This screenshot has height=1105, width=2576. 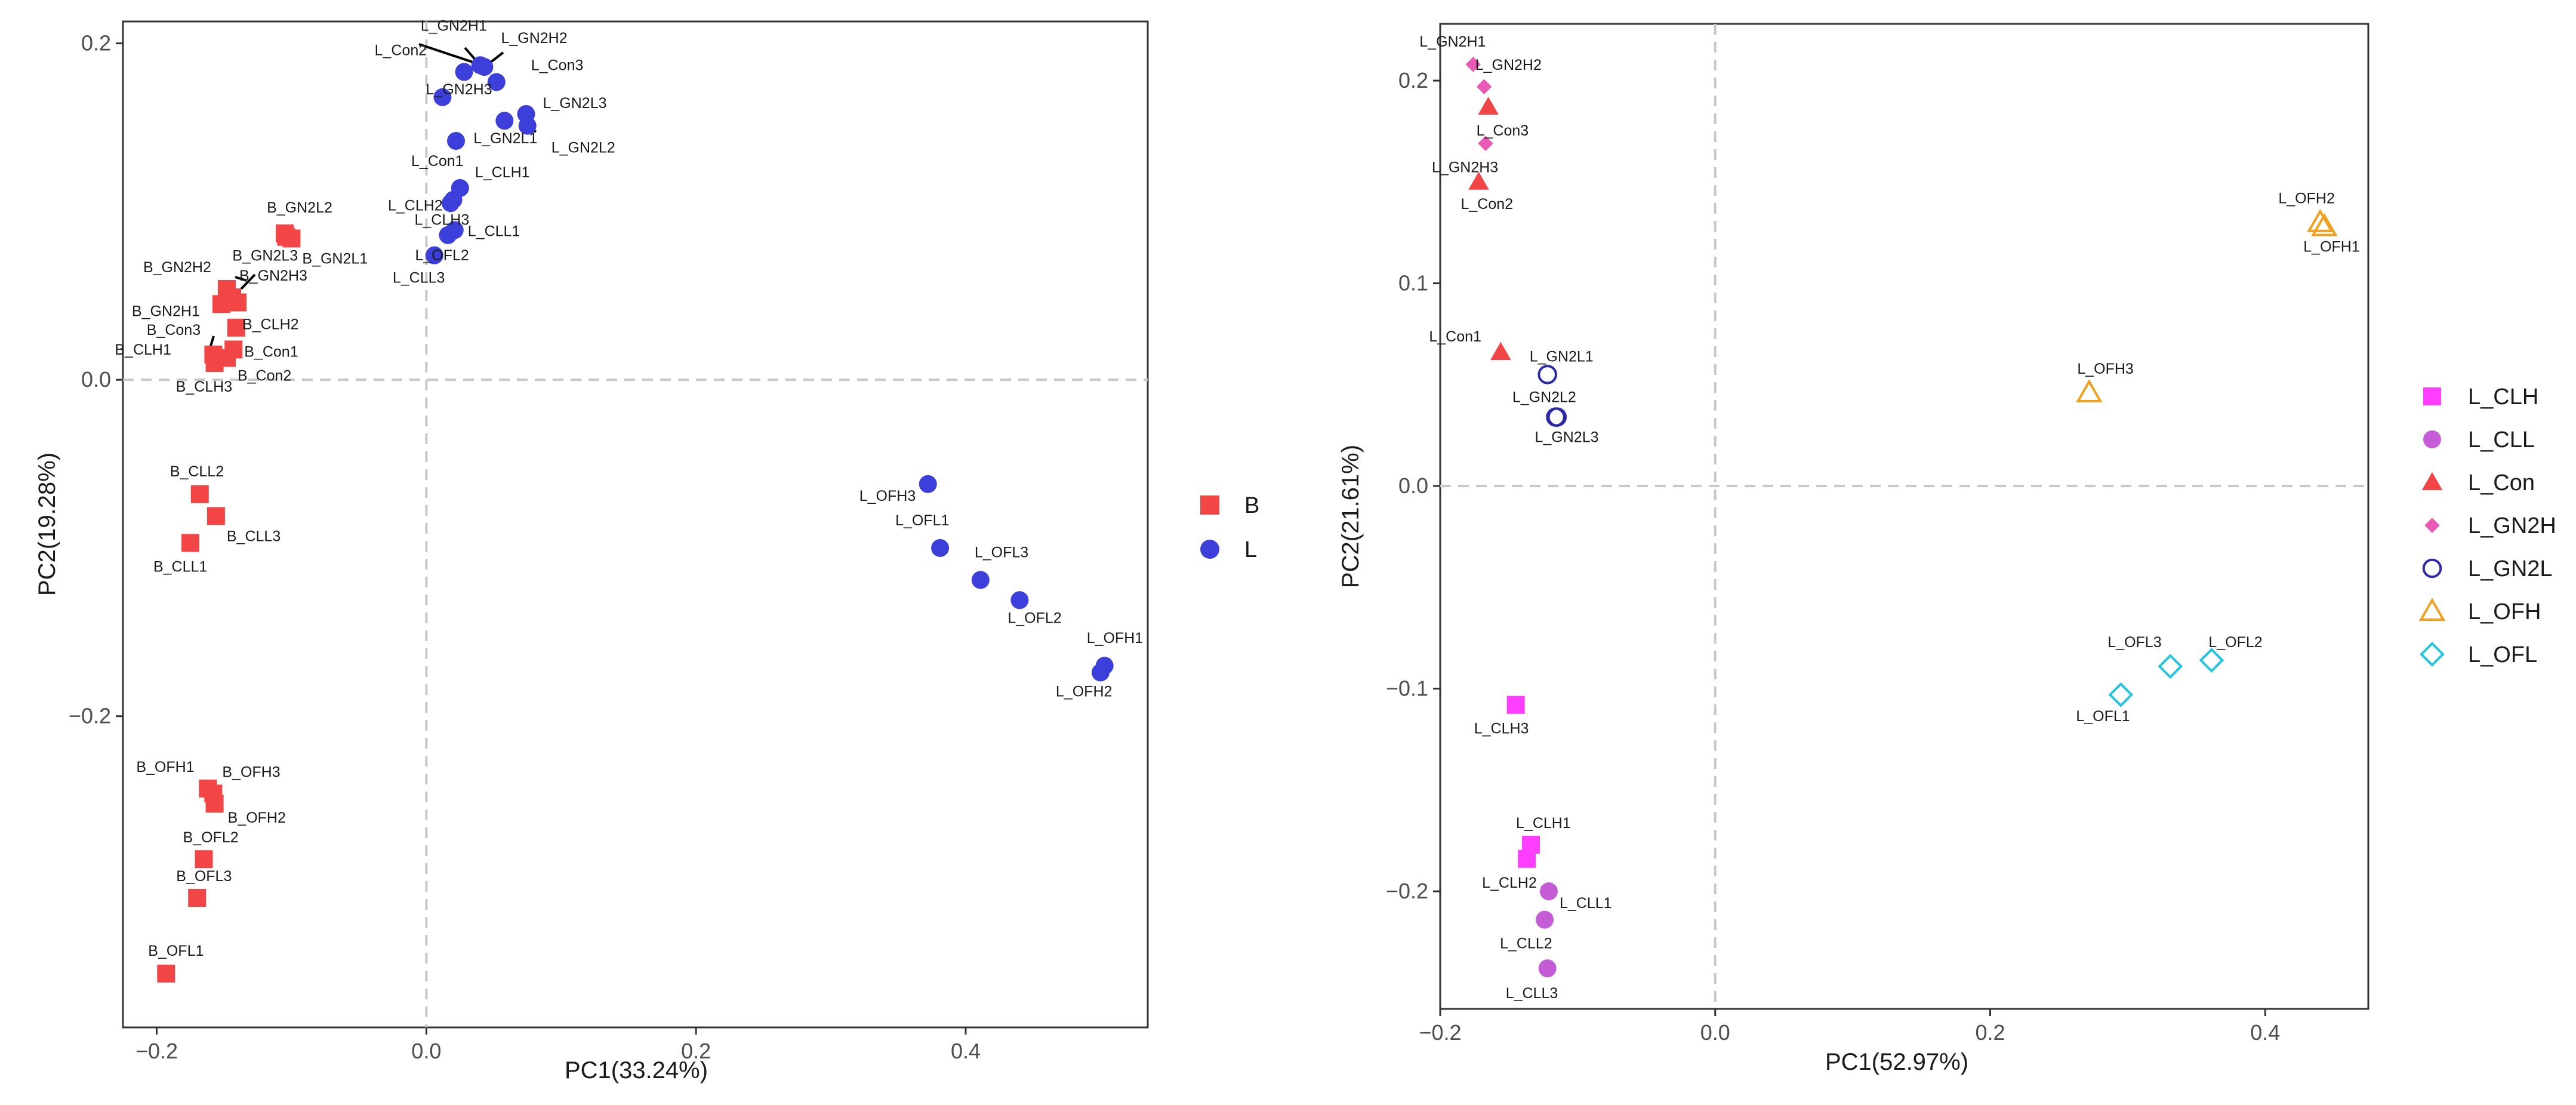 I want to click on point-label-l-con2: L_Con2, so click(x=1487, y=204).